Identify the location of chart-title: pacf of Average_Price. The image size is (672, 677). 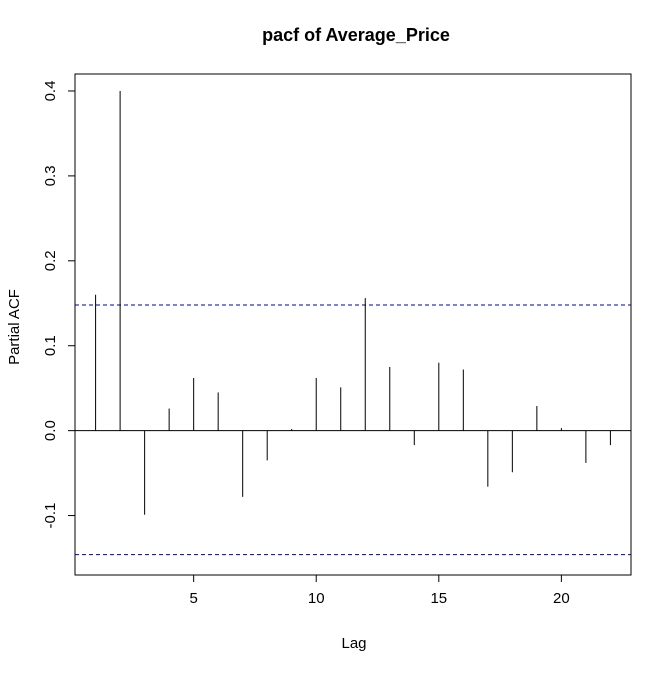
(356, 35).